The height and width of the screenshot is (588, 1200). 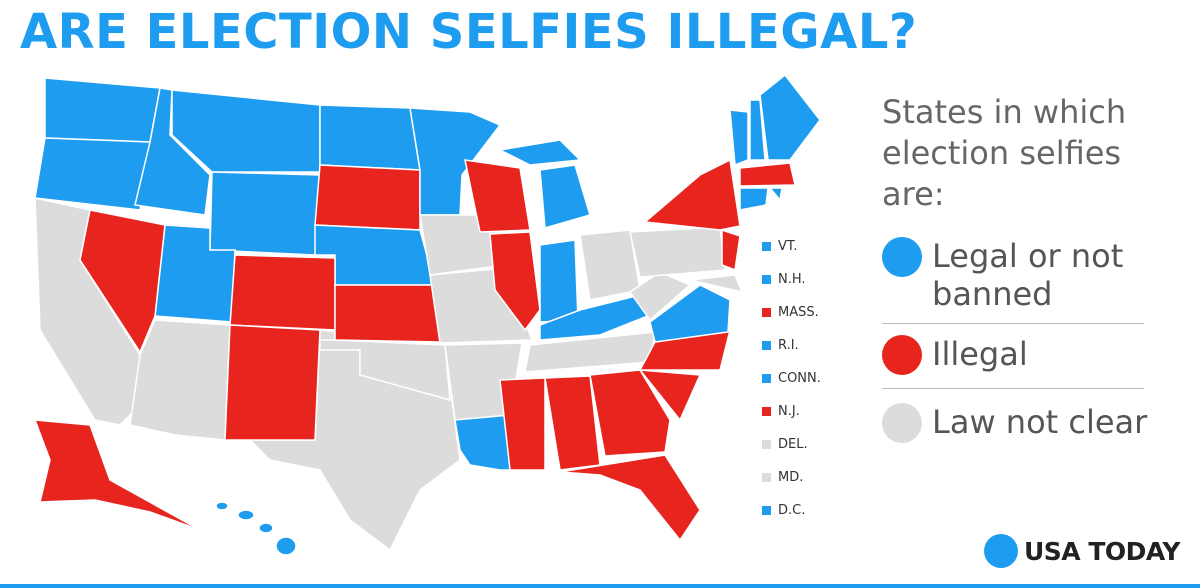 I want to click on legend-label: Legal or not banned, so click(x=1028, y=275).